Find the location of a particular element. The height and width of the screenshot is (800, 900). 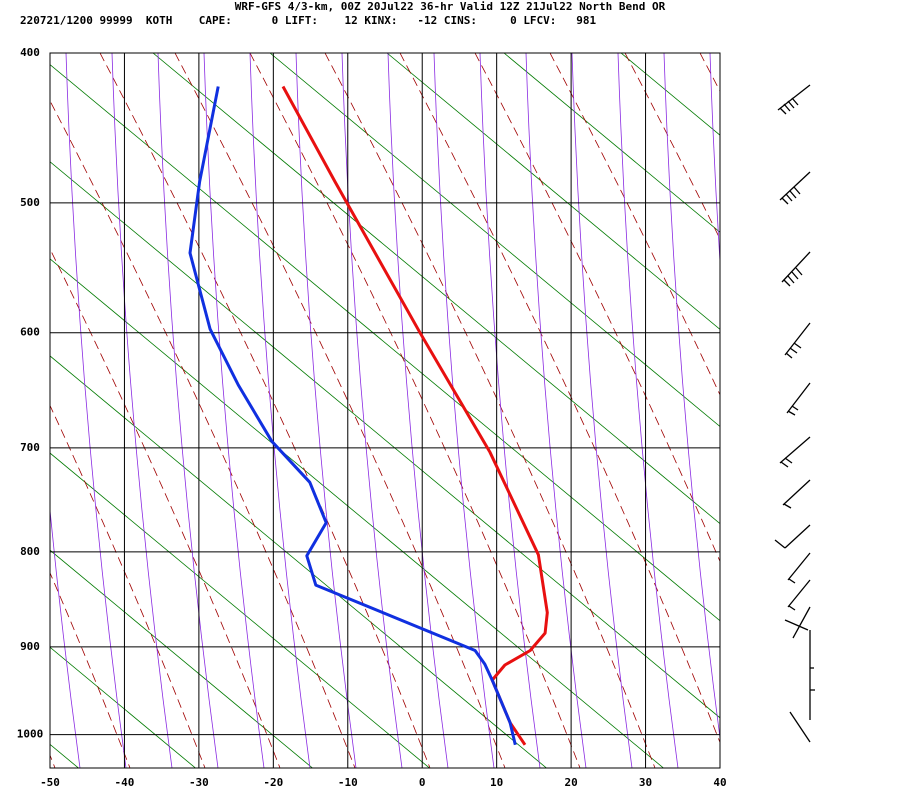

x-tick-label: -50 is located at coordinates (50, 782).